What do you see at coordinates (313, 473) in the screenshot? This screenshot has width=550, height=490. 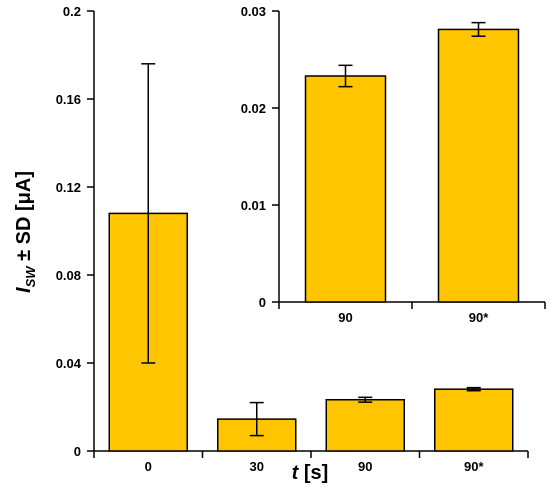 I see `x-axis-title-rest: [s]` at bounding box center [313, 473].